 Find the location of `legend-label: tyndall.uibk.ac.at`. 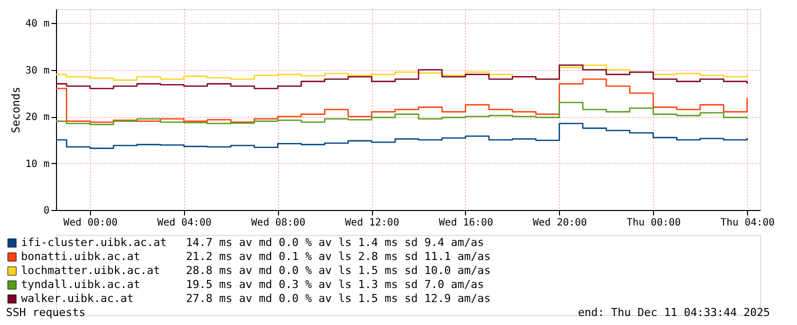

legend-label: tyndall.uibk.ac.at is located at coordinates (80, 284).